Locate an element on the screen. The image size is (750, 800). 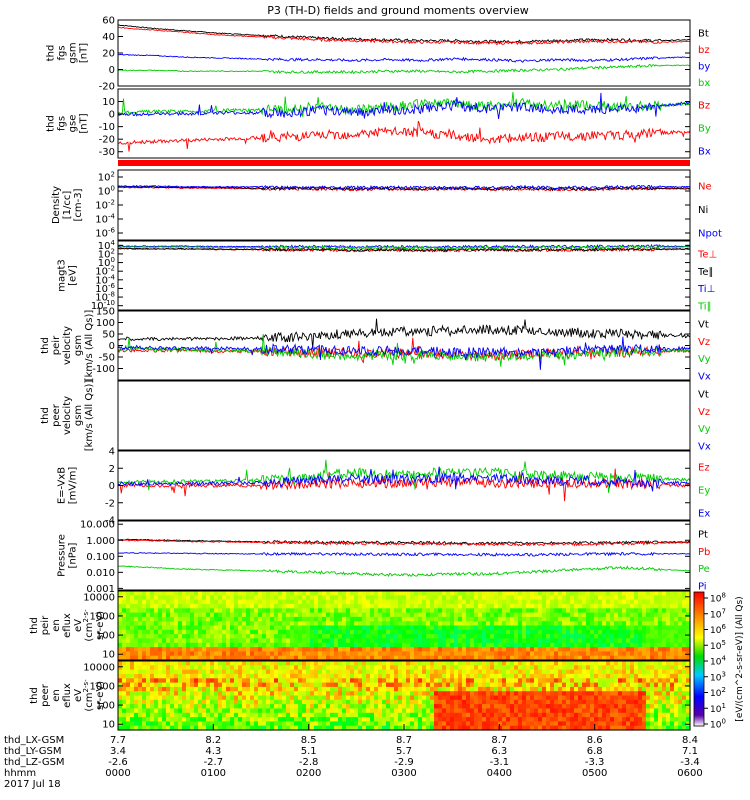
y-axis-label: thd peer en eflux eV (cm2-s-sr-eV) is located at coordinates (67, 695).